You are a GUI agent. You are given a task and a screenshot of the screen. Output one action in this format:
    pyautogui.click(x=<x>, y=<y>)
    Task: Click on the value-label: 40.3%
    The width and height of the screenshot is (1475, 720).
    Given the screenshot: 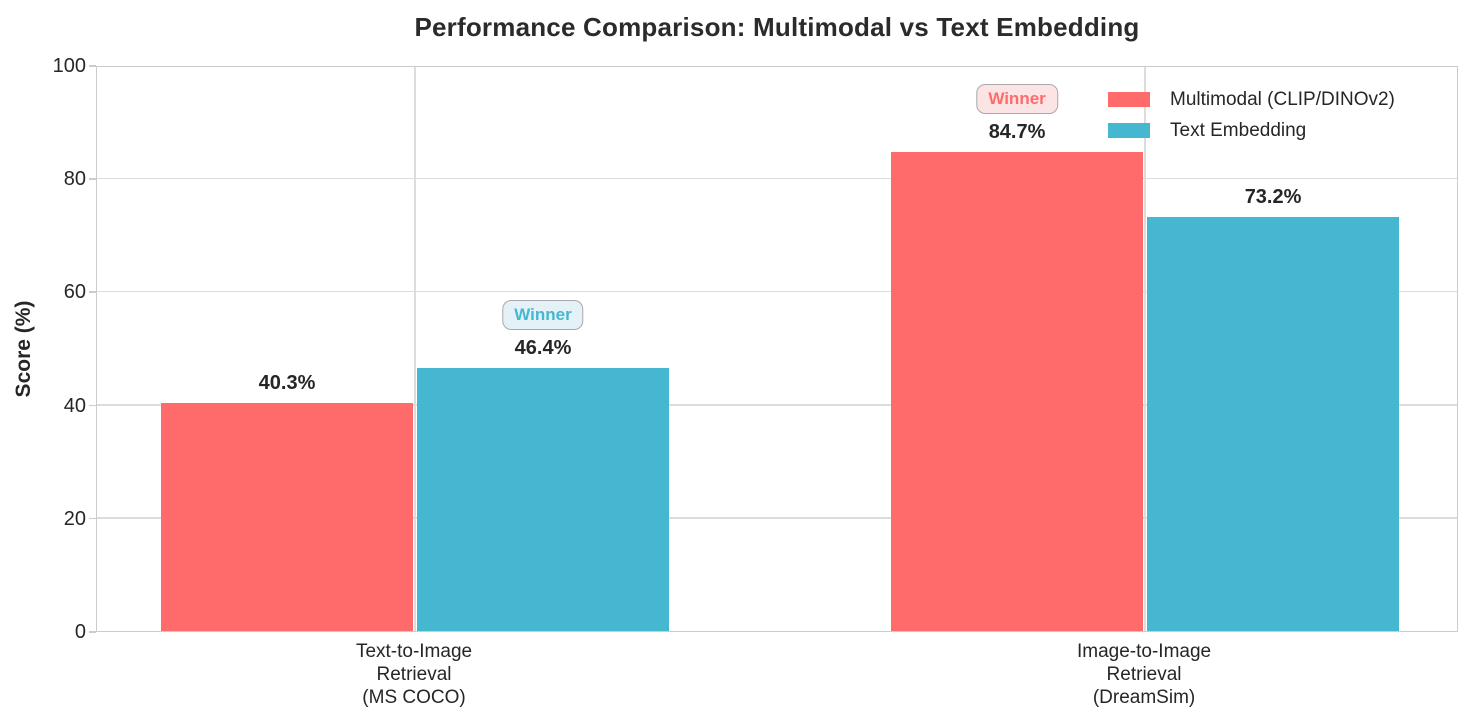 What is the action you would take?
    pyautogui.click(x=287, y=382)
    